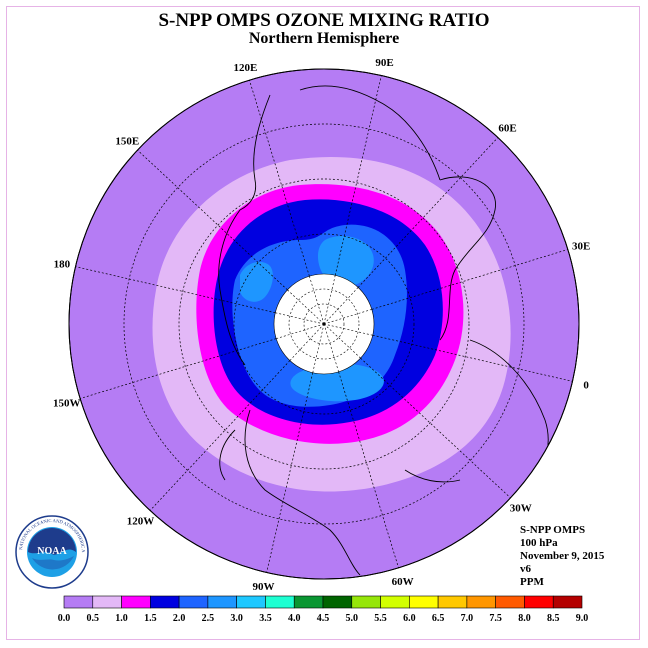 The width and height of the screenshot is (648, 648). I want to click on colorbar-tick-label: 9.0, so click(582, 618).